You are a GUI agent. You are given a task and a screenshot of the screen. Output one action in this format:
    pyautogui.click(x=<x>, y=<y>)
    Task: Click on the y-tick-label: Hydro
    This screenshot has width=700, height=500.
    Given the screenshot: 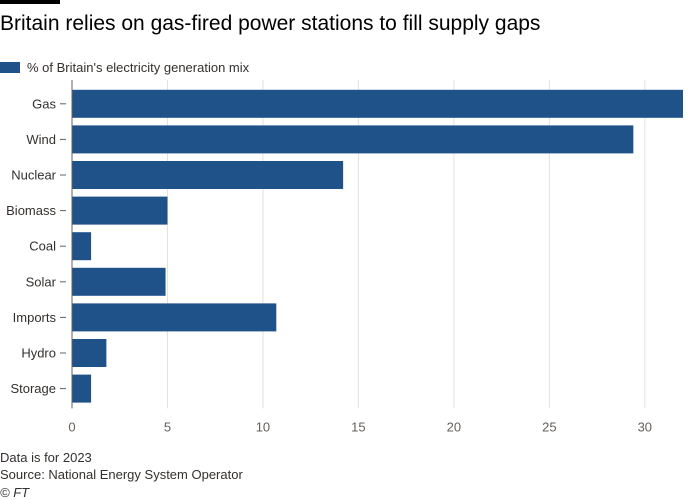 What is the action you would take?
    pyautogui.click(x=38, y=353)
    